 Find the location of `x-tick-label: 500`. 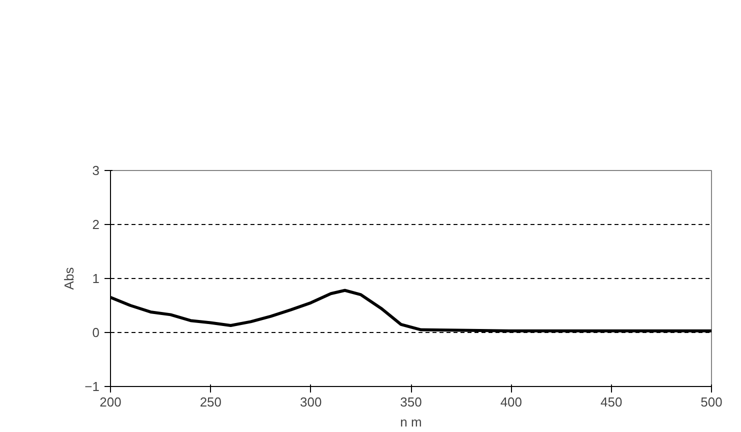

x-tick-label: 500 is located at coordinates (711, 402).